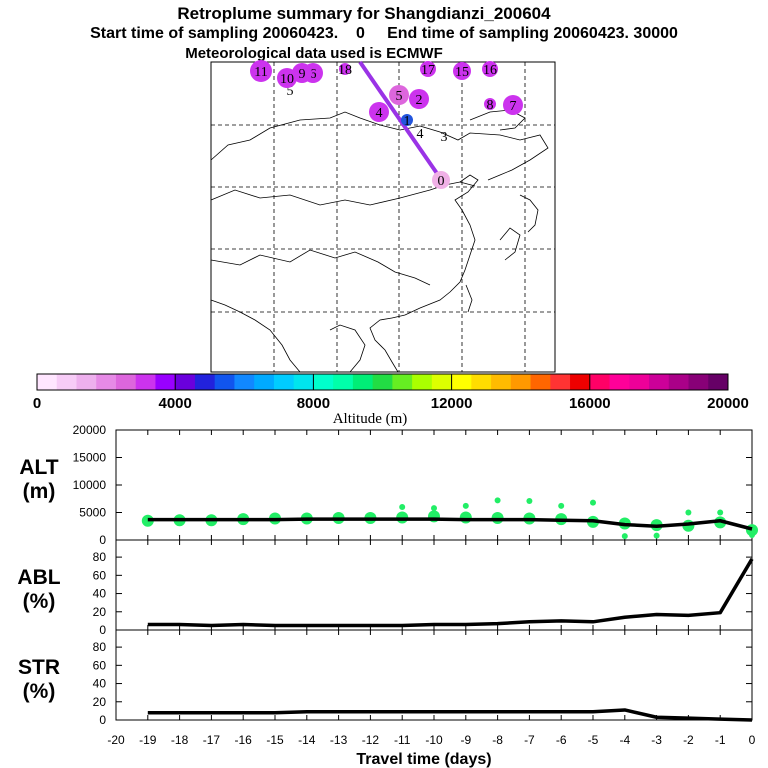 This screenshot has height=768, width=768. Describe the element at coordinates (180, 740) in the screenshot. I see `x-tick-label: -18` at that location.